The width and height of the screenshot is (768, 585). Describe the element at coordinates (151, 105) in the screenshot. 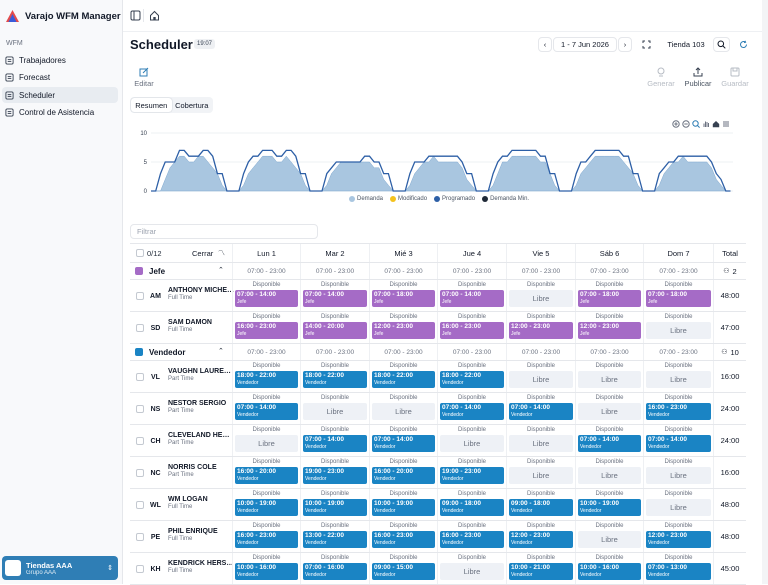

I see `tab-resumen: Resumen` at that location.